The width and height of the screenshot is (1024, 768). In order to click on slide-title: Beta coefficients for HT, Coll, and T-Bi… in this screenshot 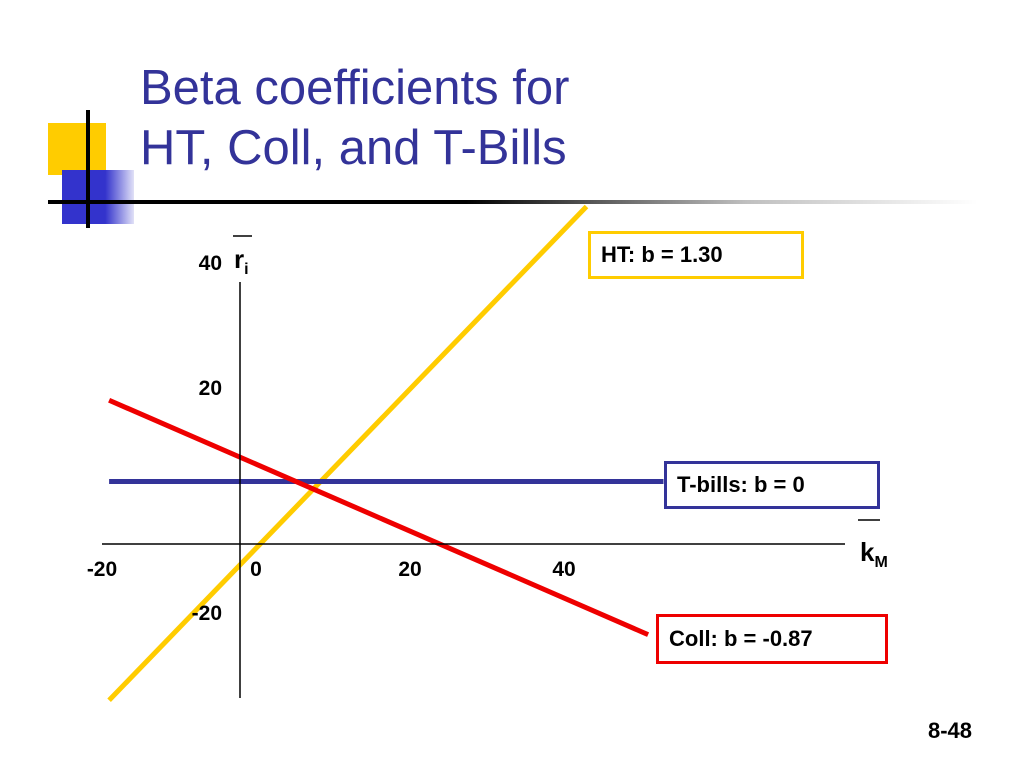, I will do `click(354, 118)`.